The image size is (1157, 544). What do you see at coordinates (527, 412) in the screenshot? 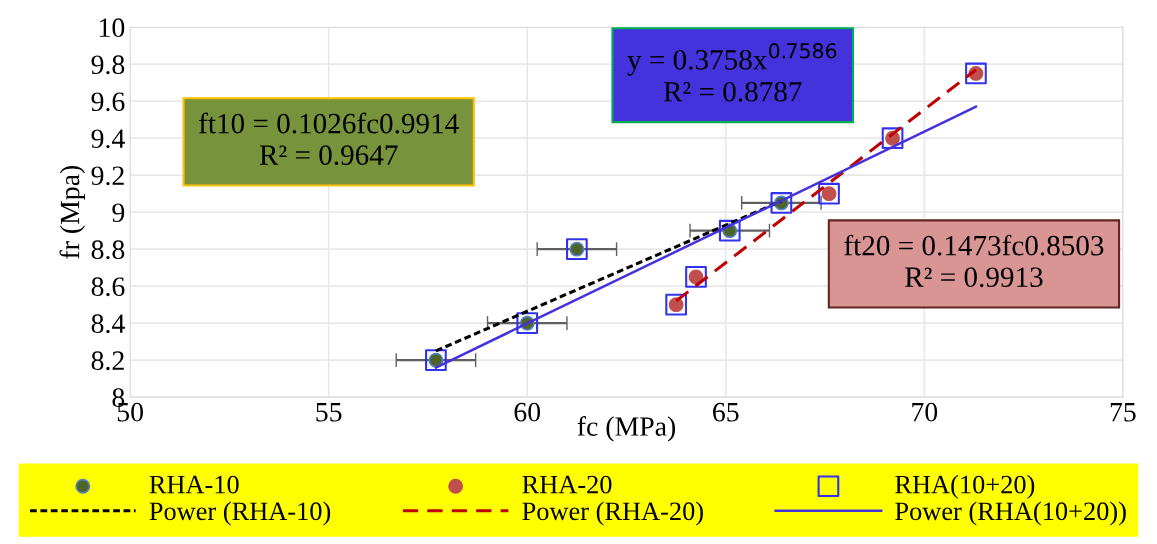
I see `x-tick-label: 60` at bounding box center [527, 412].